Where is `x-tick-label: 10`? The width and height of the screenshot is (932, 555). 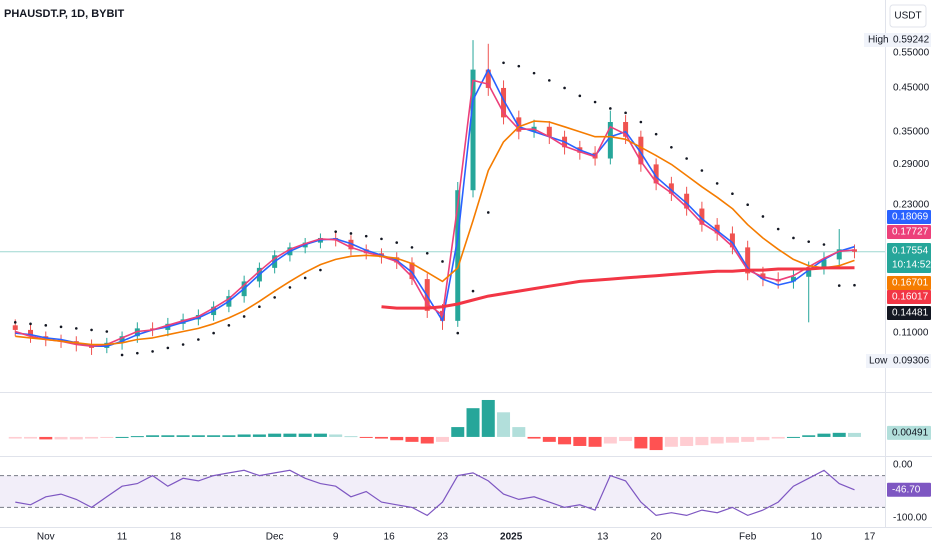 x-tick-label: 10 is located at coordinates (817, 537).